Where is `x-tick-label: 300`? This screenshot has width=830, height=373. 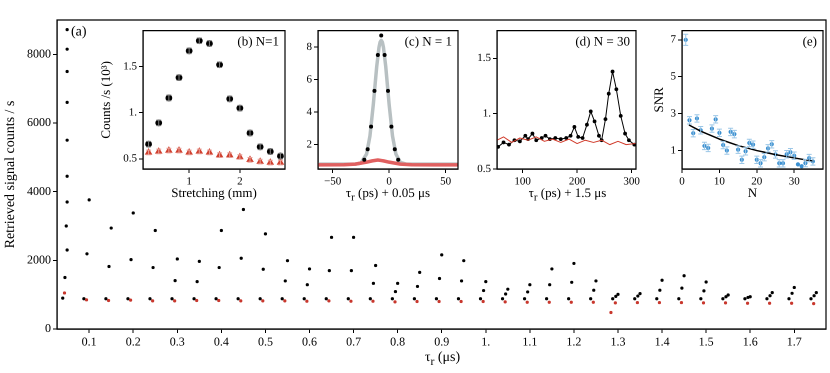 x-tick-label: 300 is located at coordinates (631, 181).